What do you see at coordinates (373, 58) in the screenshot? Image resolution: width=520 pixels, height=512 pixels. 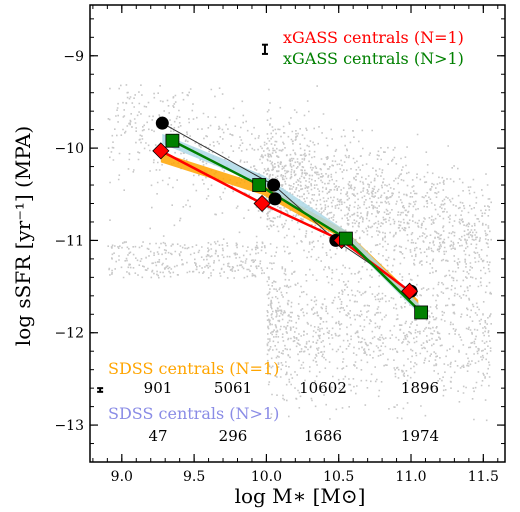 I see `legend-xgass-n2: xGASS centrals (N>1)` at bounding box center [373, 58].